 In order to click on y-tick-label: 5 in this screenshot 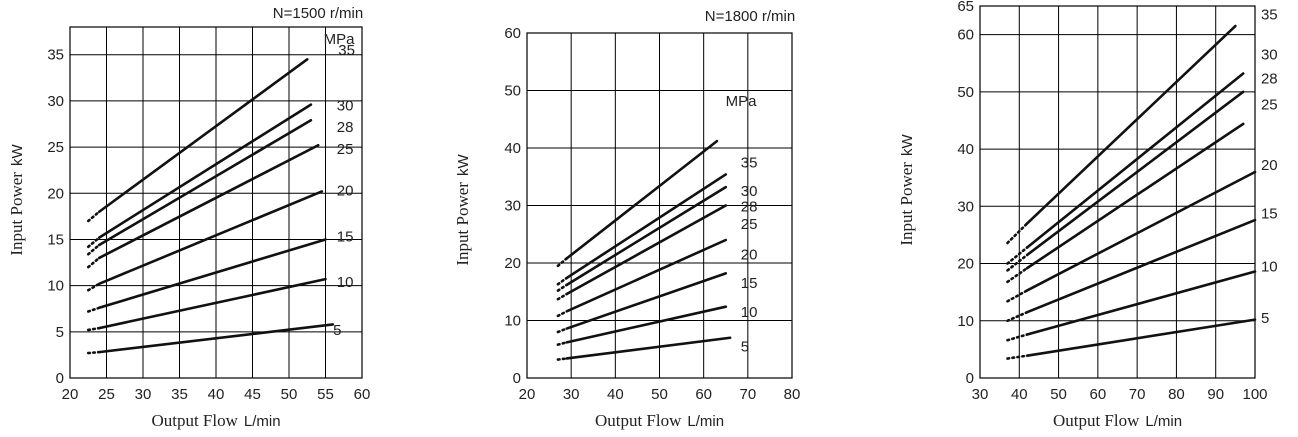, I will do `click(60, 332)`.